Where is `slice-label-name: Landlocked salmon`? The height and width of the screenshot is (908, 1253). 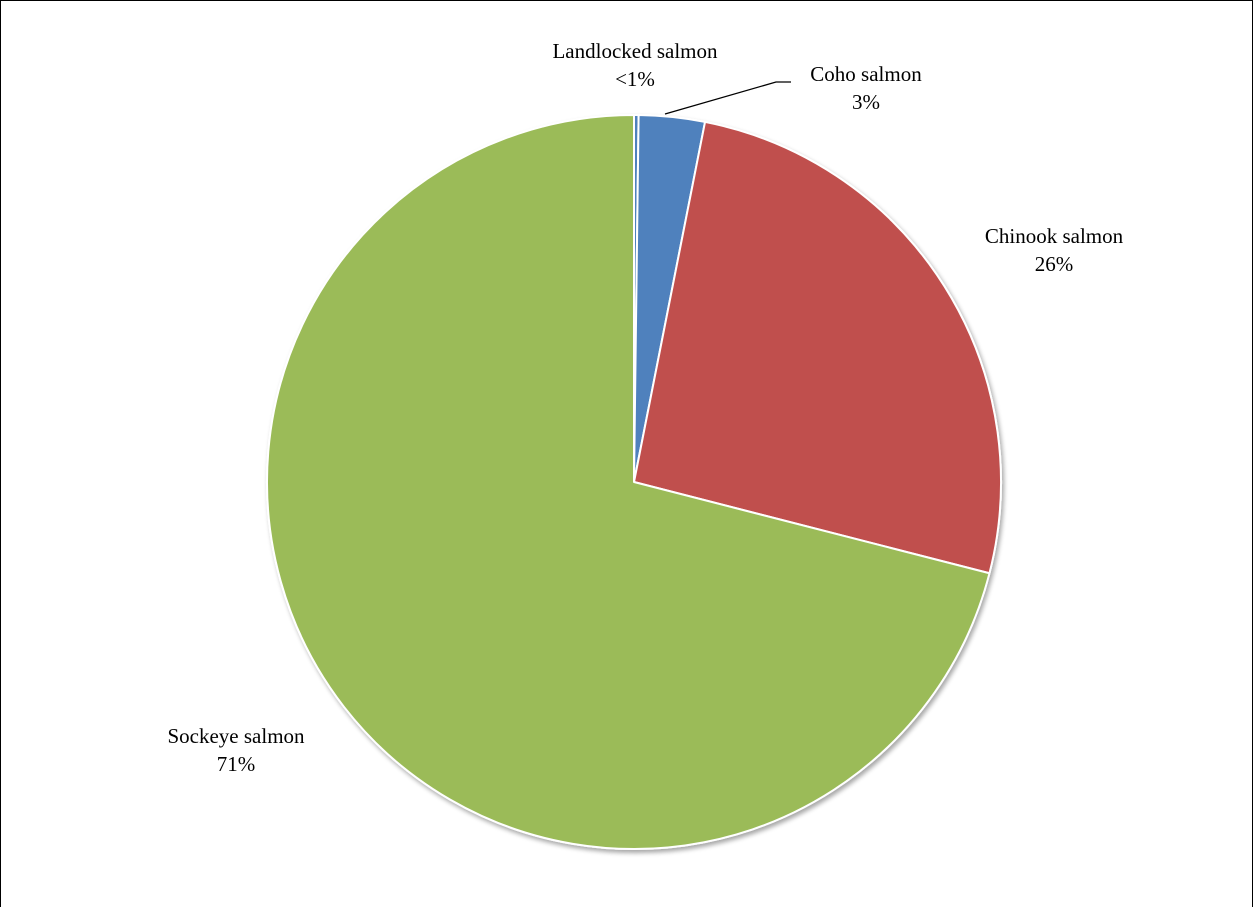
slice-label-name: Landlocked salmon is located at coordinates (635, 51).